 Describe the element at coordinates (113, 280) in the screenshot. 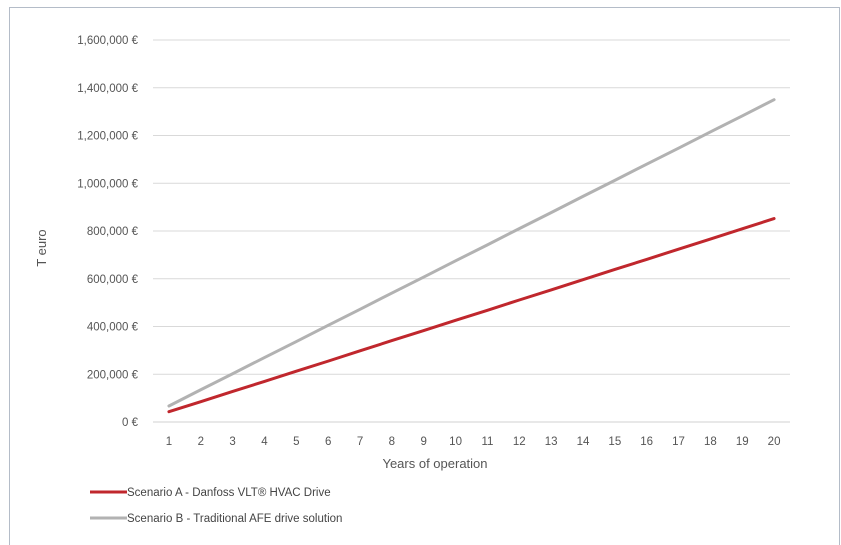

I see `y-tick-label: 600,000 €` at that location.